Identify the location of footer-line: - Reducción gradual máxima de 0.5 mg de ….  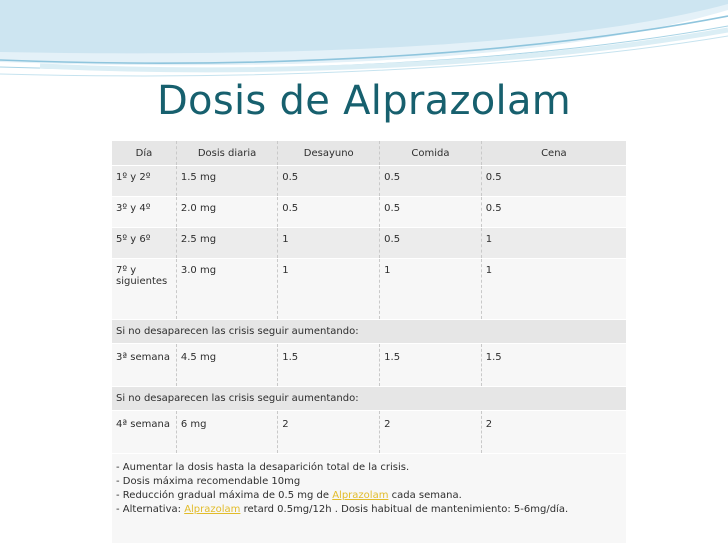
(369, 496).